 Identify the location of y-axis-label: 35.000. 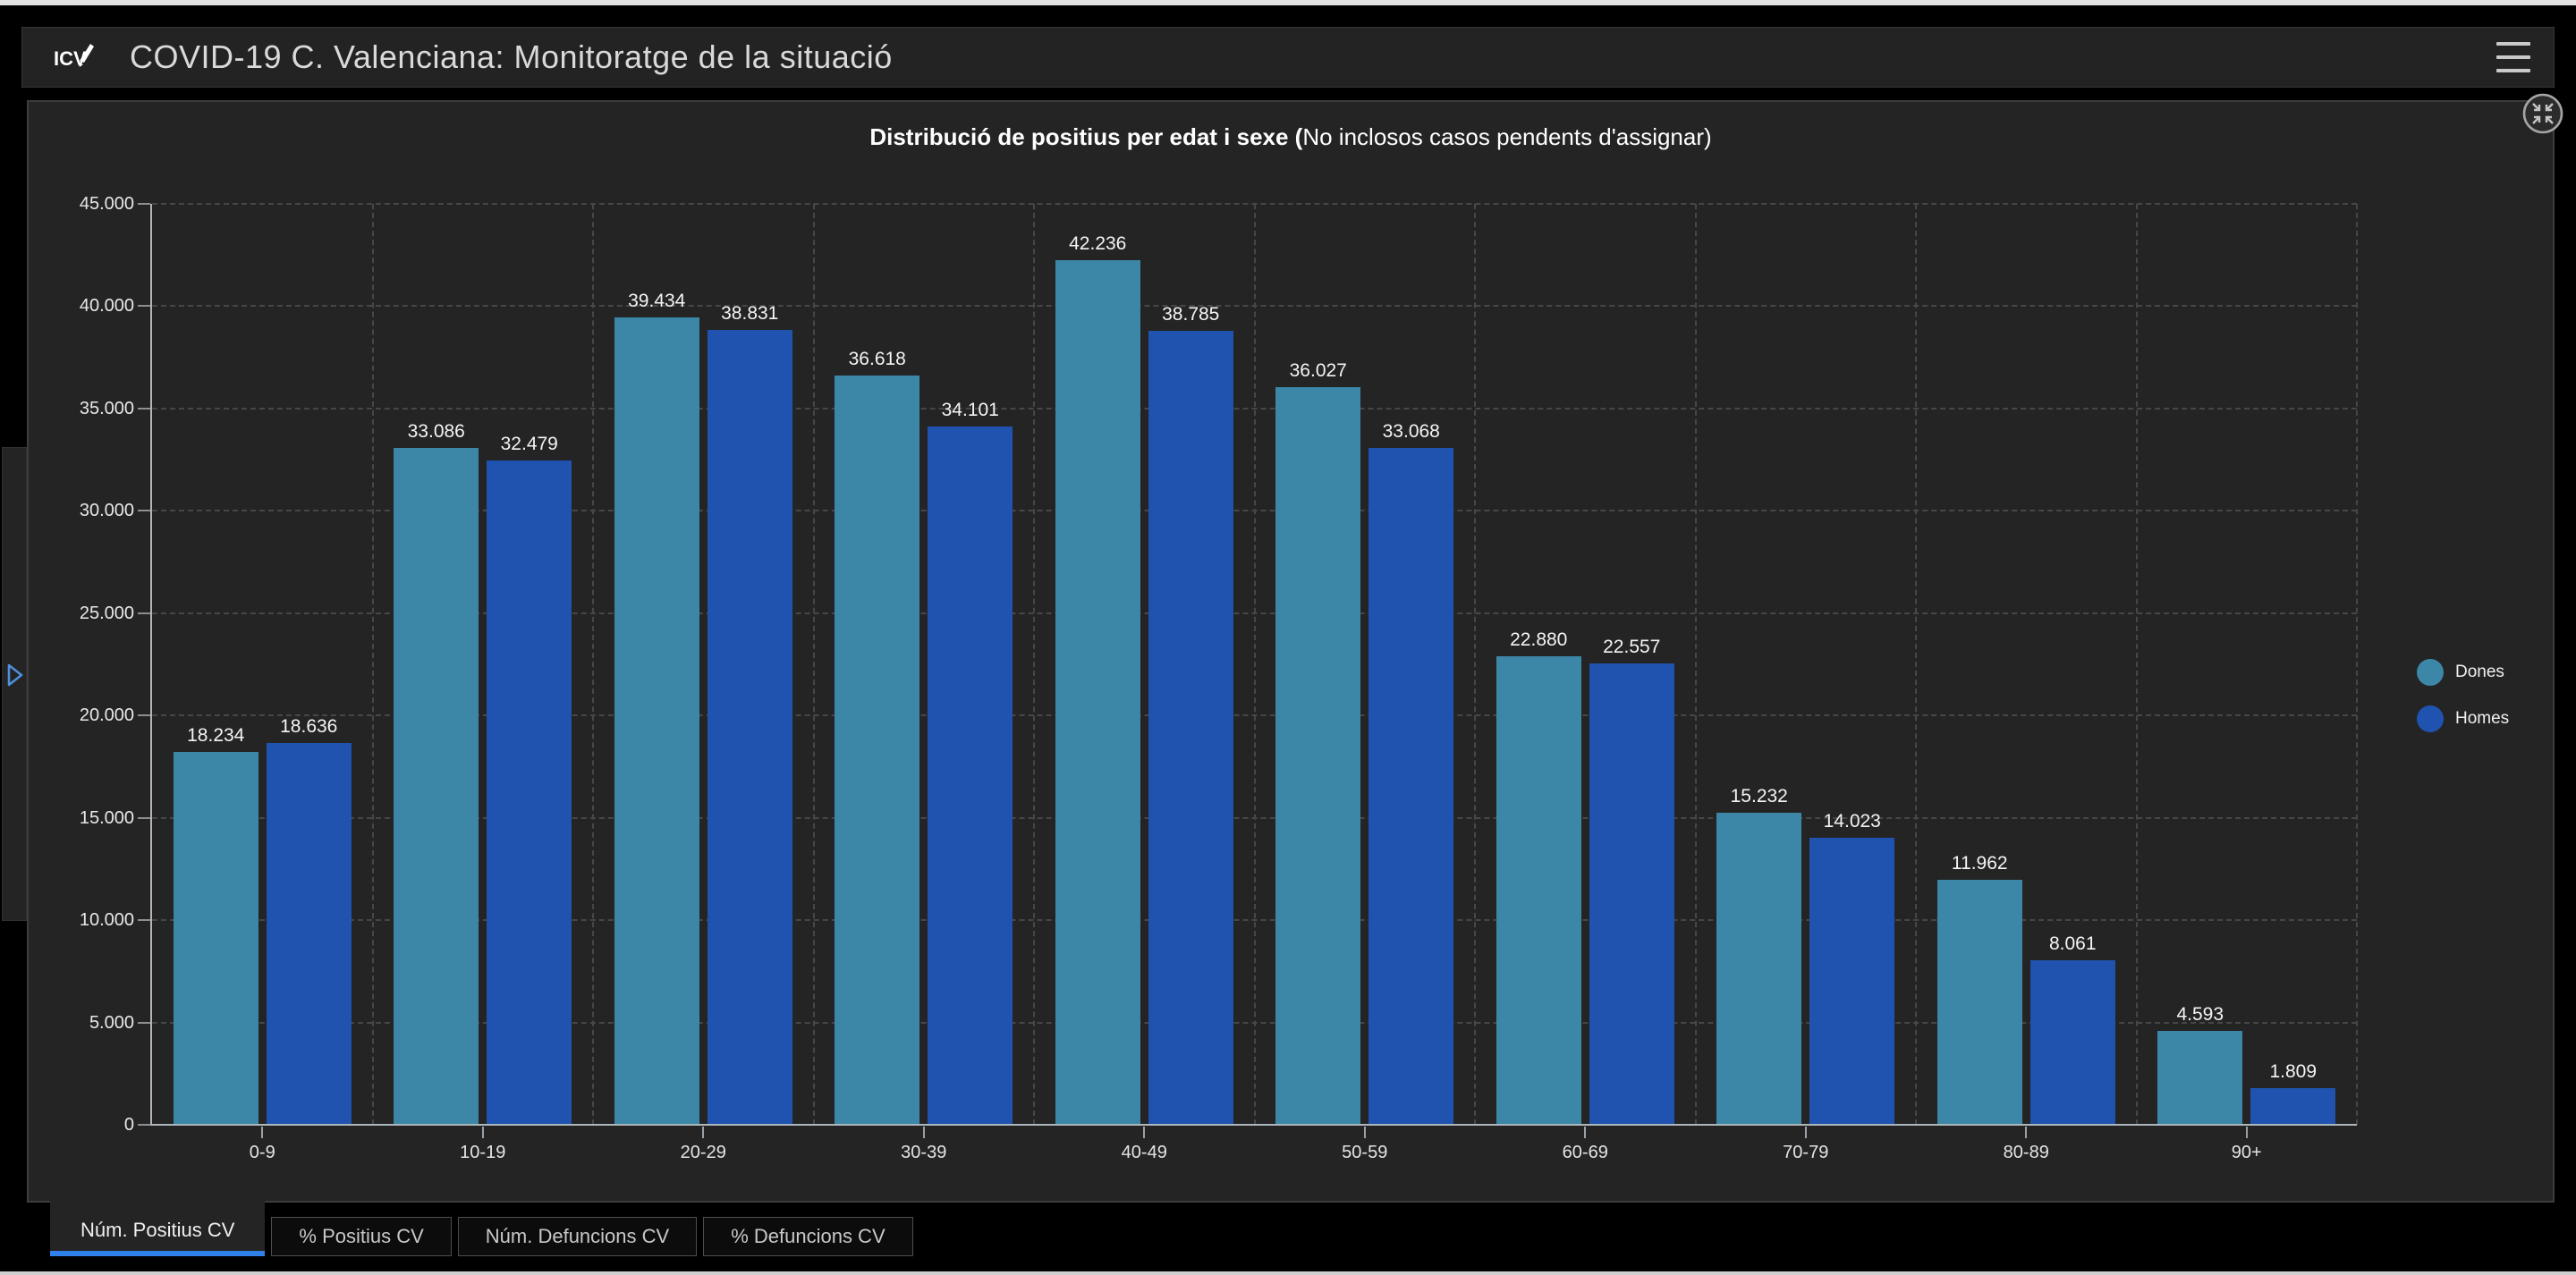
(106, 408).